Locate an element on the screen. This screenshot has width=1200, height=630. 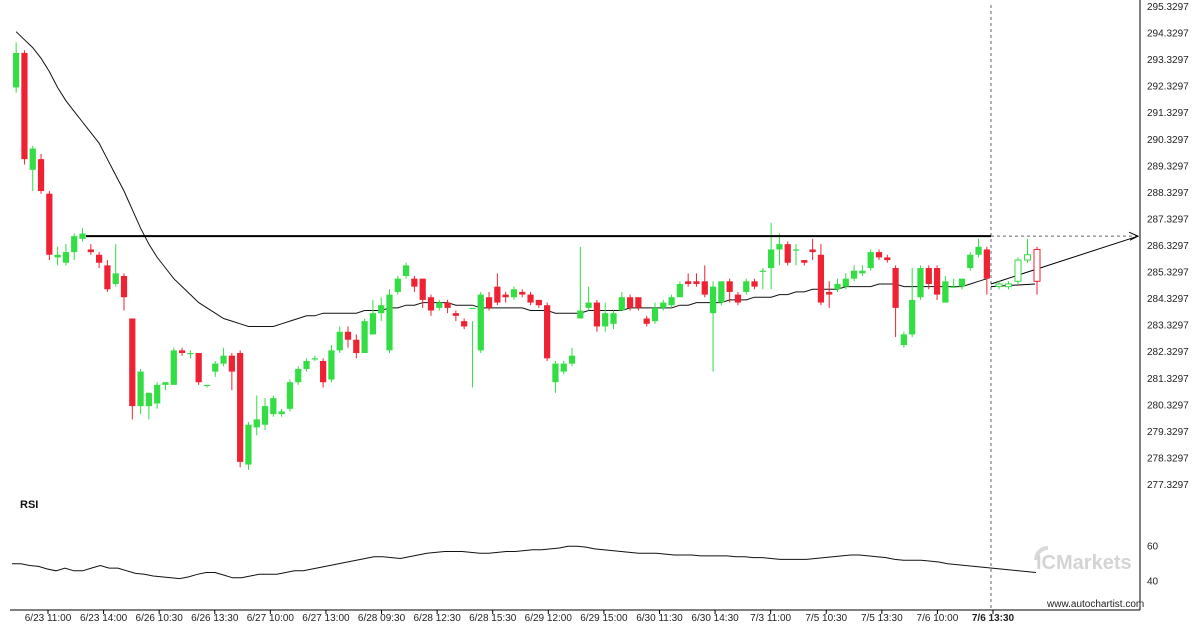
price-tick-label: 279.3297 is located at coordinates (1168, 432).